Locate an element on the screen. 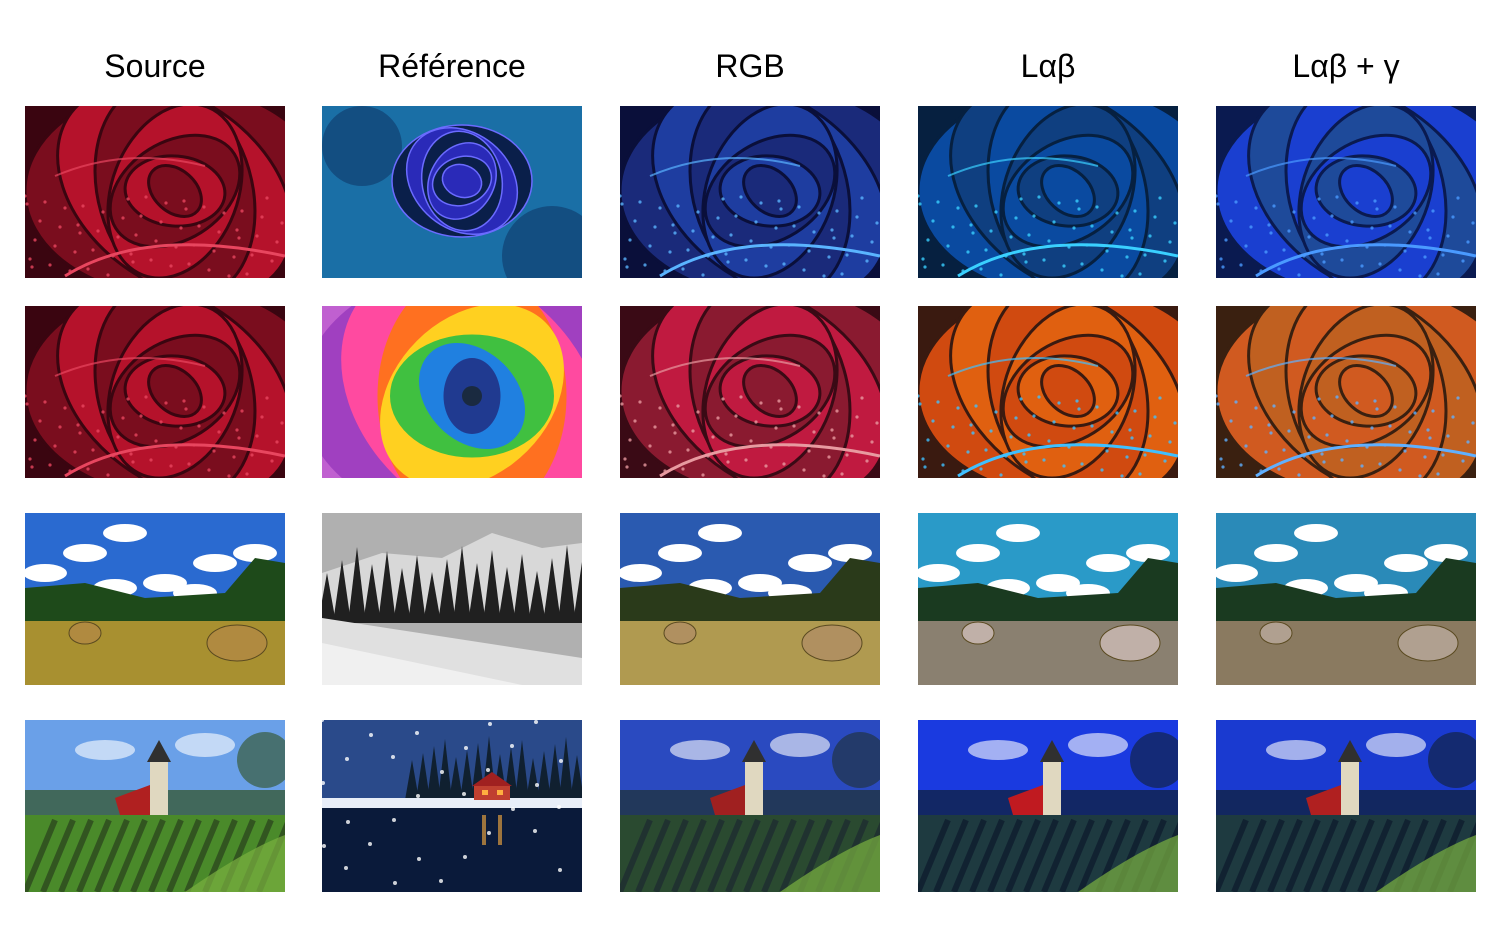  column-header-0: Source is located at coordinates (155, 66).